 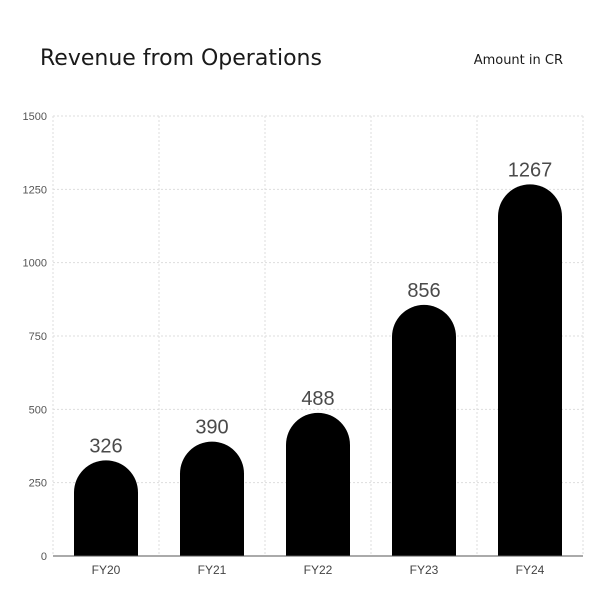 What do you see at coordinates (423, 291) in the screenshot?
I see `data-label-fy23: 856` at bounding box center [423, 291].